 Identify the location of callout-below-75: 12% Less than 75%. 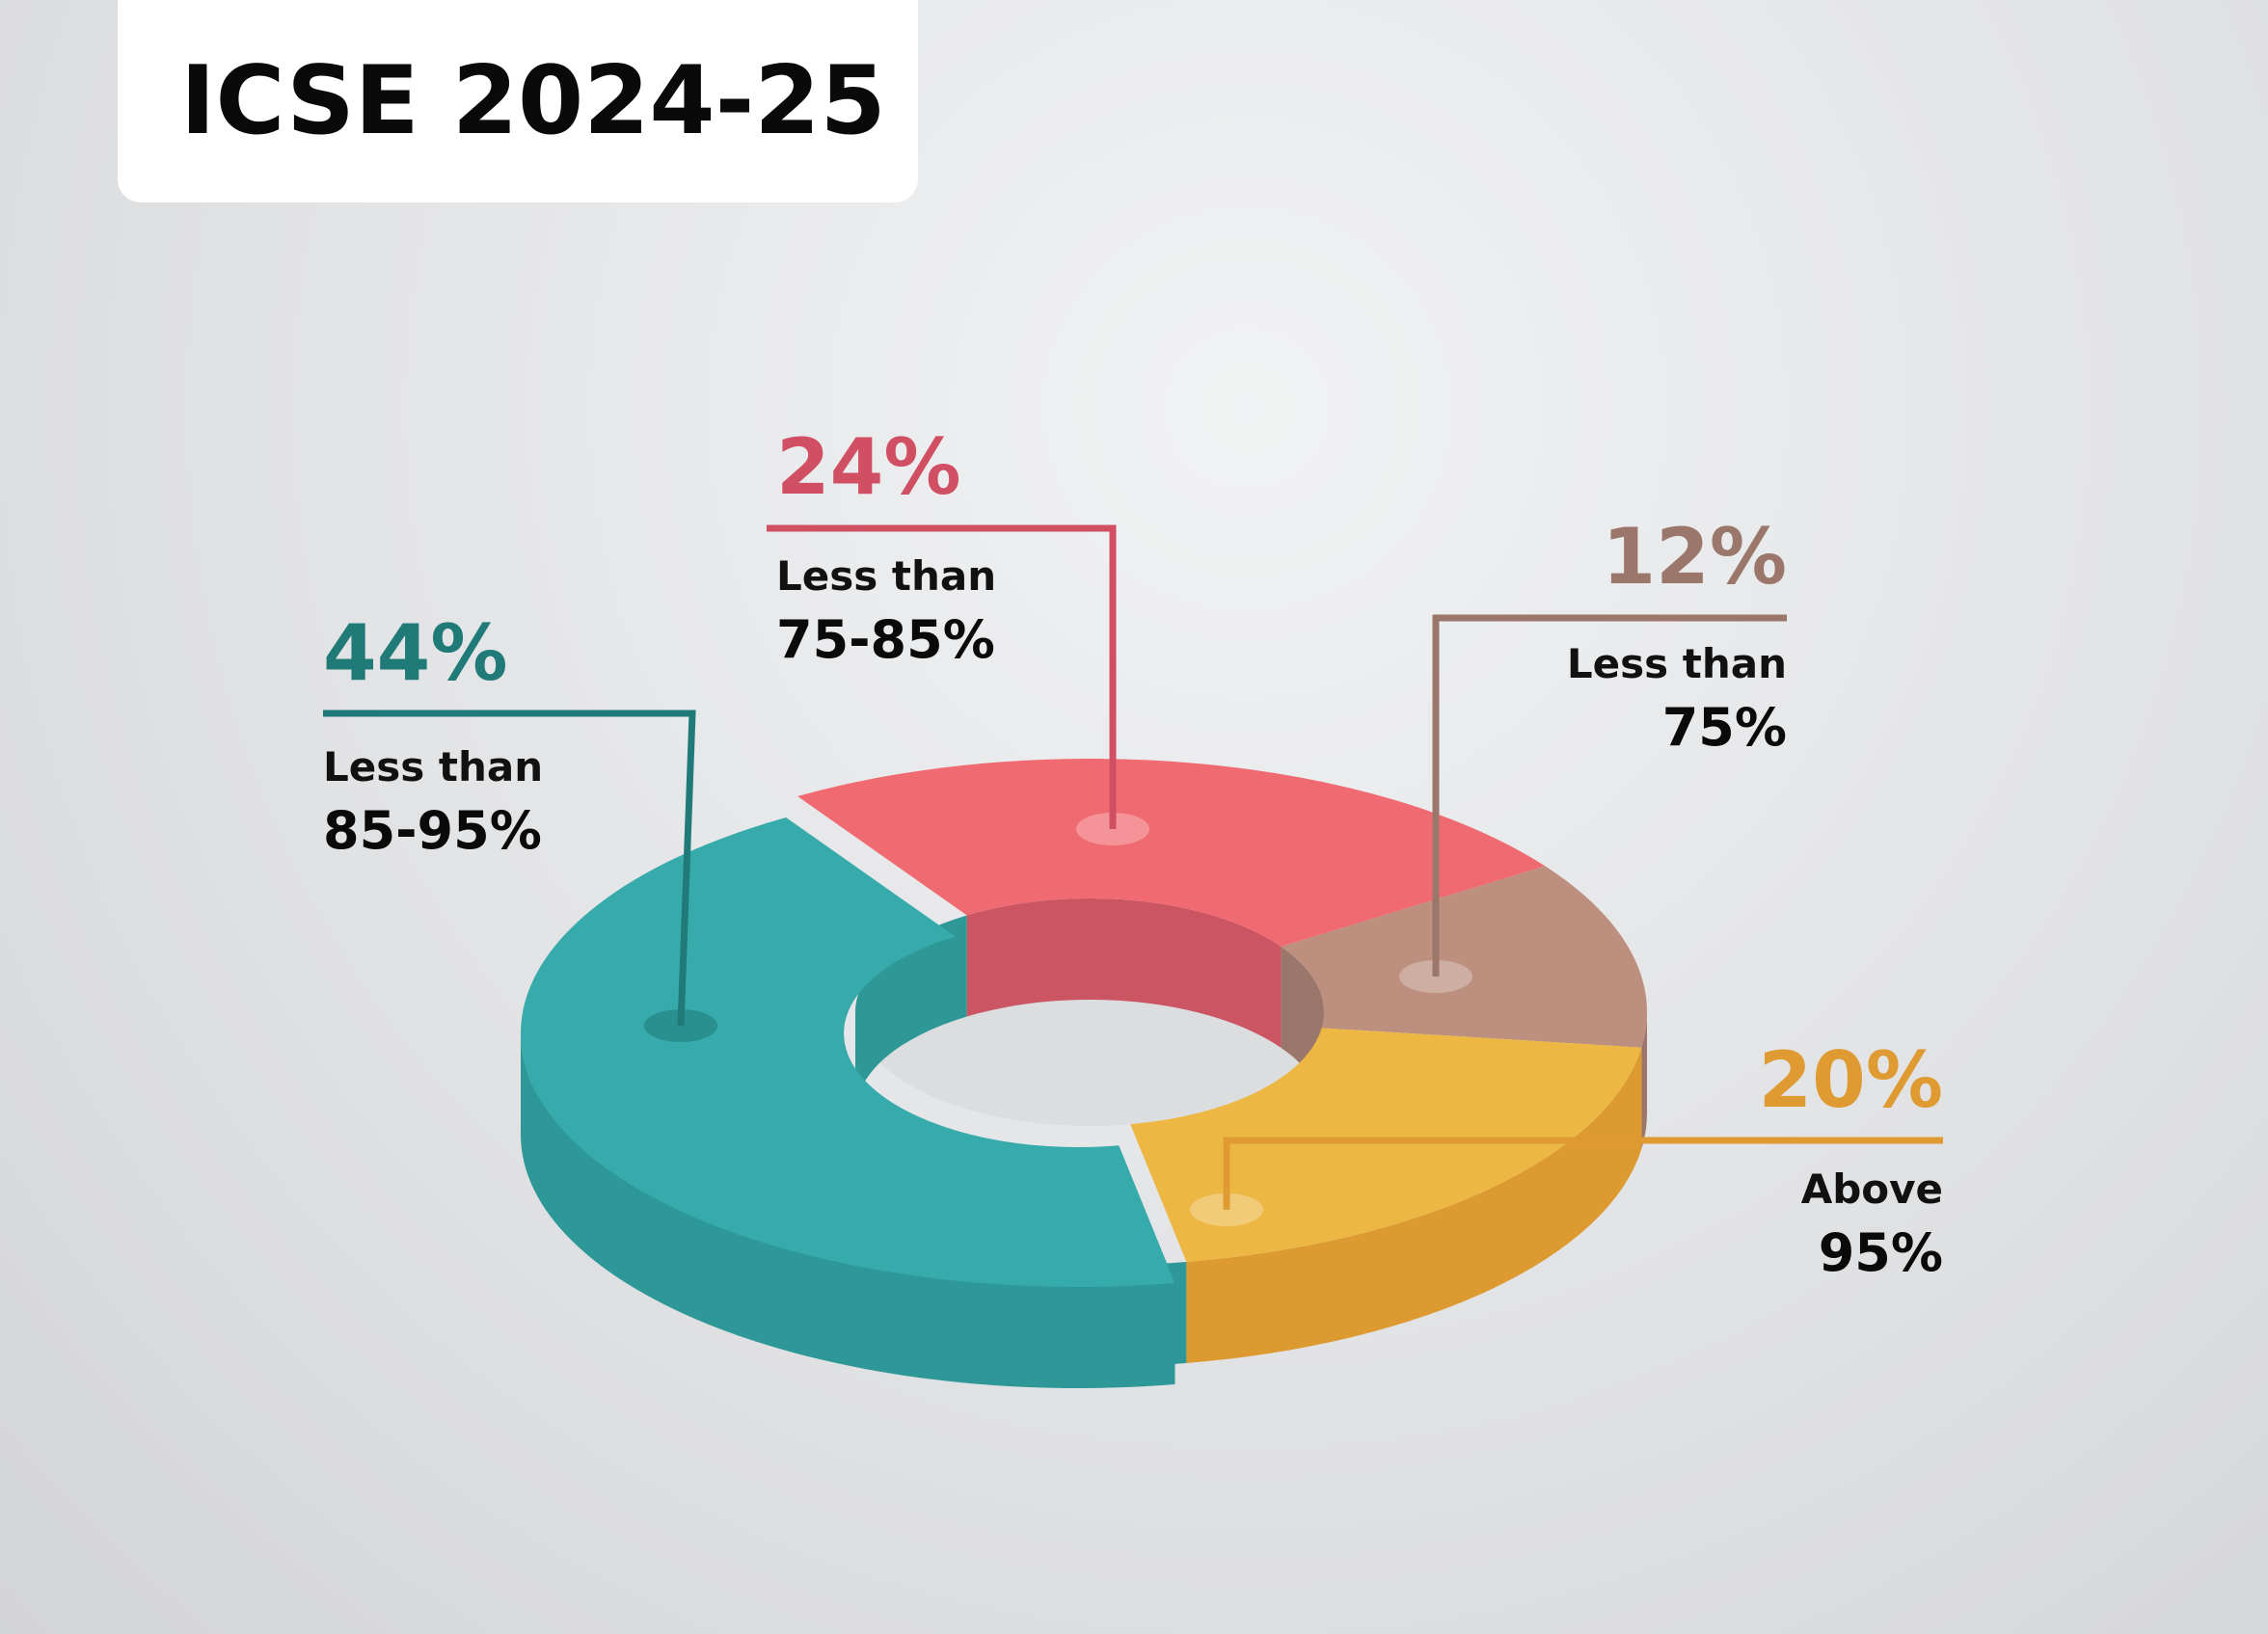
(1593, 752).